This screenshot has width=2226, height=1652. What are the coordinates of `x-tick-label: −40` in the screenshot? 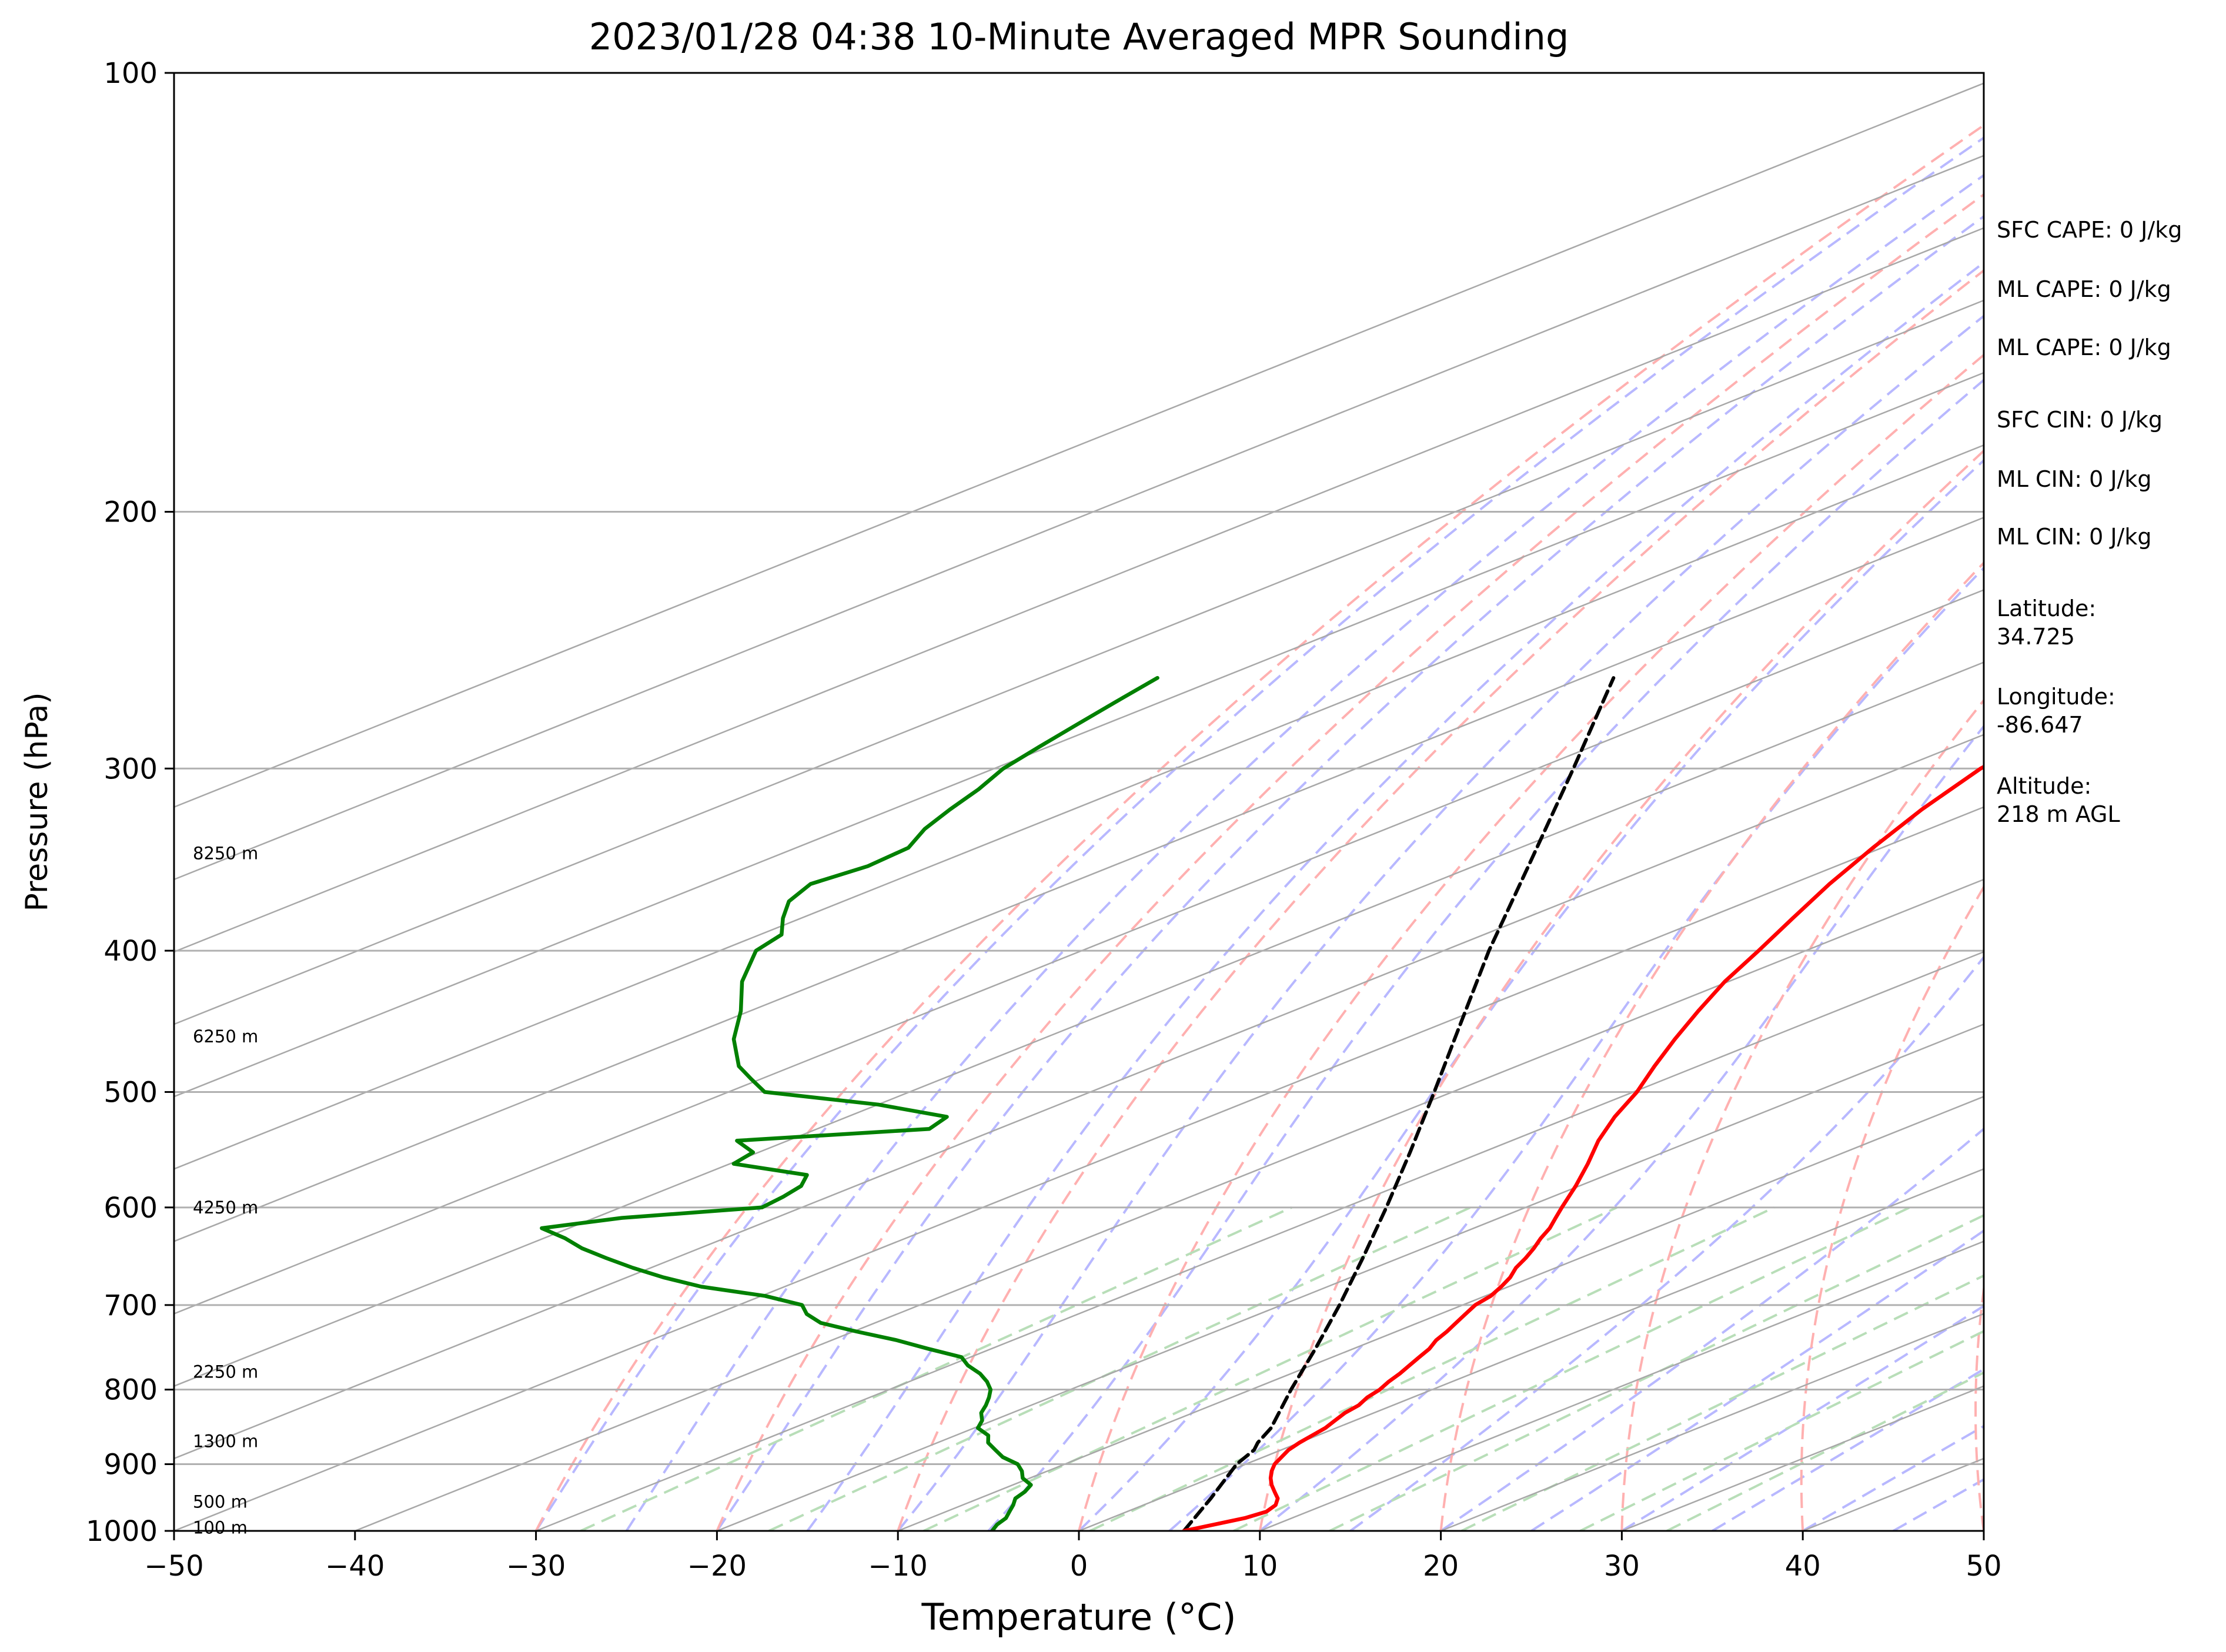 It's located at (355, 1567).